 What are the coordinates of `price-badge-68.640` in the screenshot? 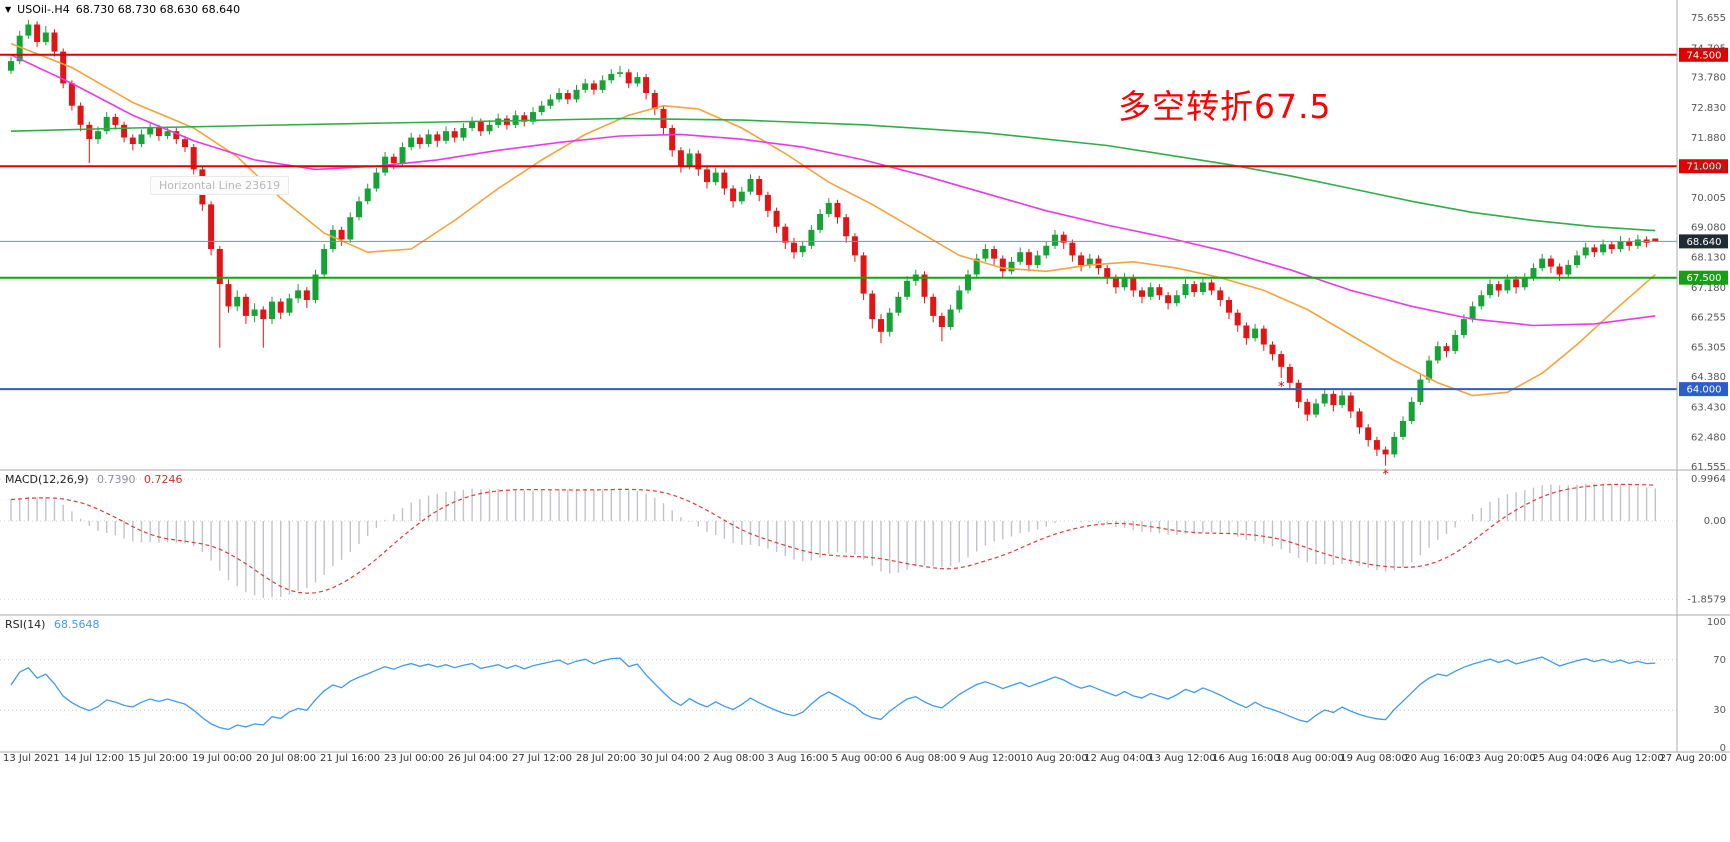 It's located at (1703, 241).